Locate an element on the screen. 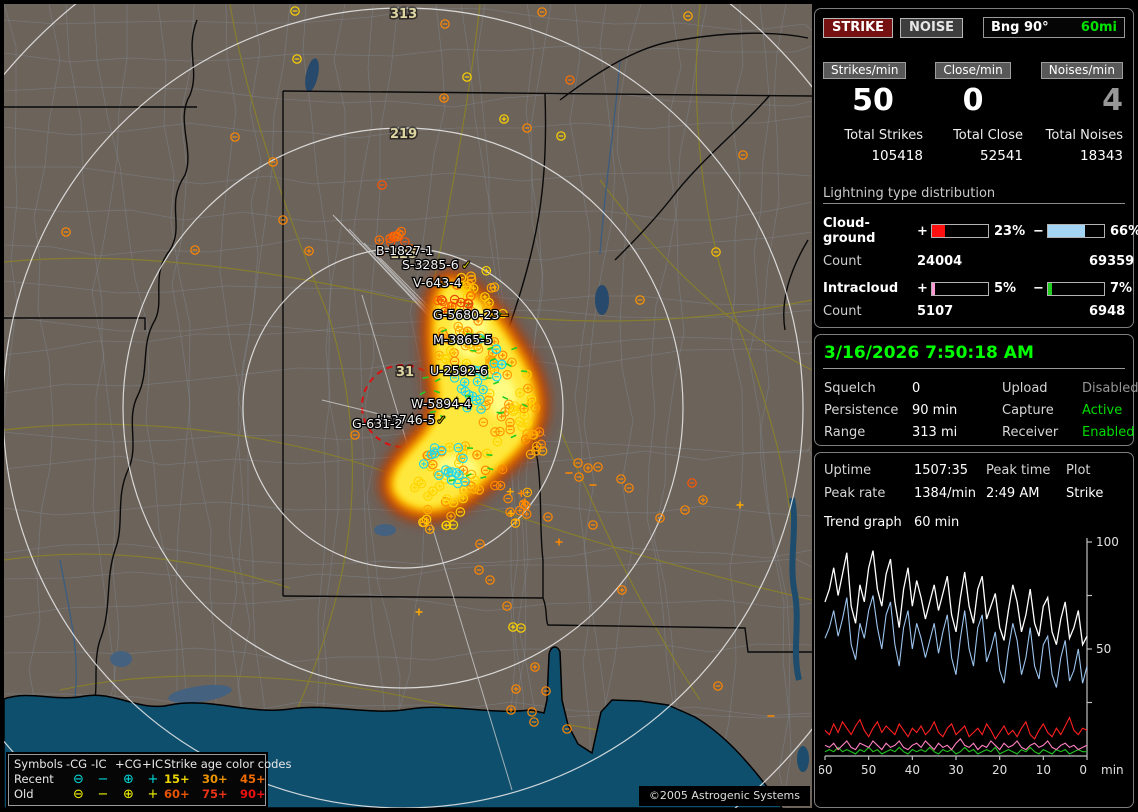  svg-text: 20 is located at coordinates (999, 770).